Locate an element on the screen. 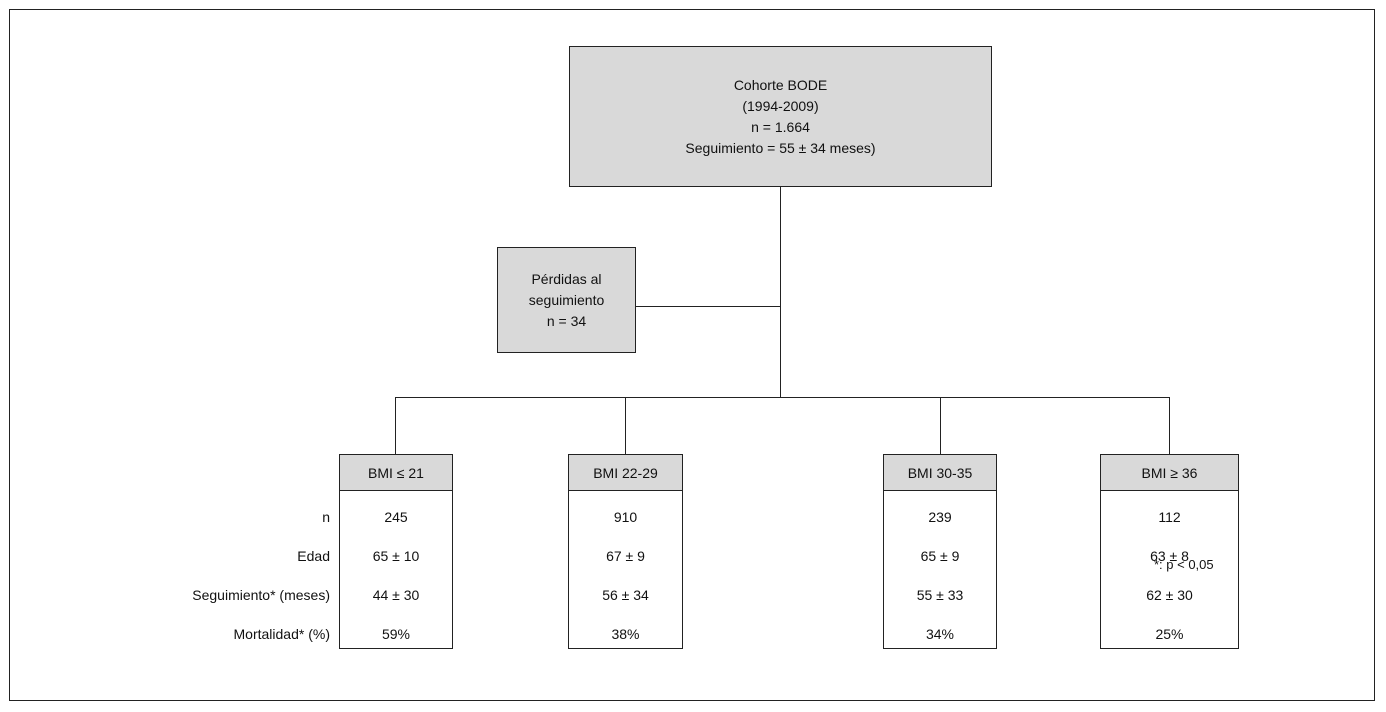  row-label-n: n is located at coordinates (326, 517).